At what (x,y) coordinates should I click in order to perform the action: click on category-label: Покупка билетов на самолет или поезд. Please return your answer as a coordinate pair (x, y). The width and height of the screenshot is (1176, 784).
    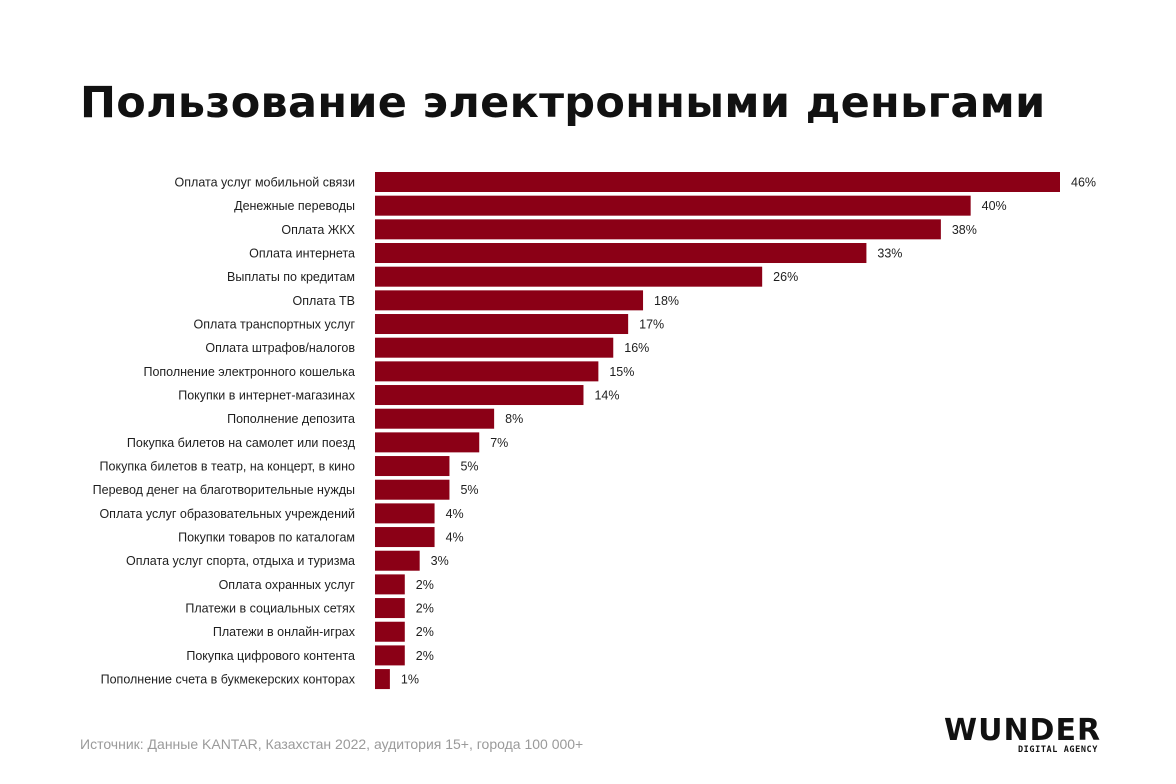
    Looking at the image, I should click on (241, 443).